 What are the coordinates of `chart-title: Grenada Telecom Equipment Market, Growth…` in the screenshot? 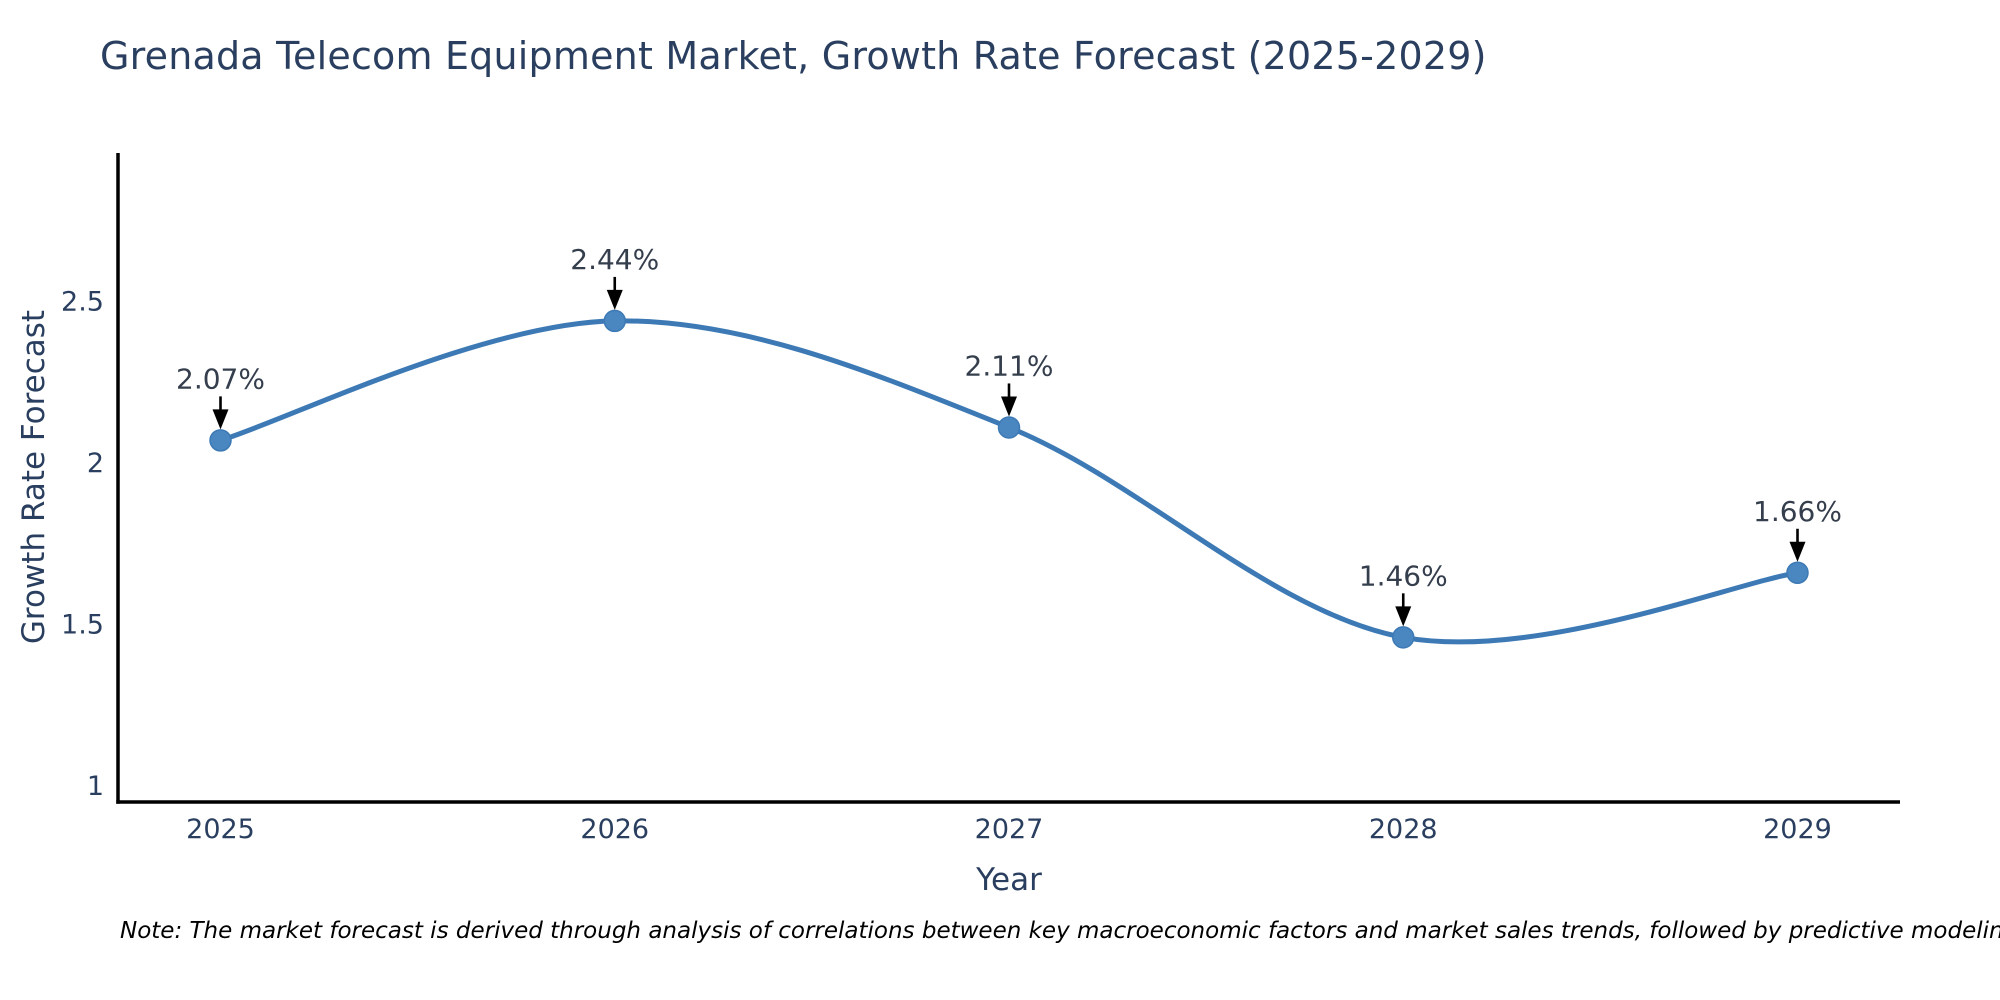 It's located at (793, 56).